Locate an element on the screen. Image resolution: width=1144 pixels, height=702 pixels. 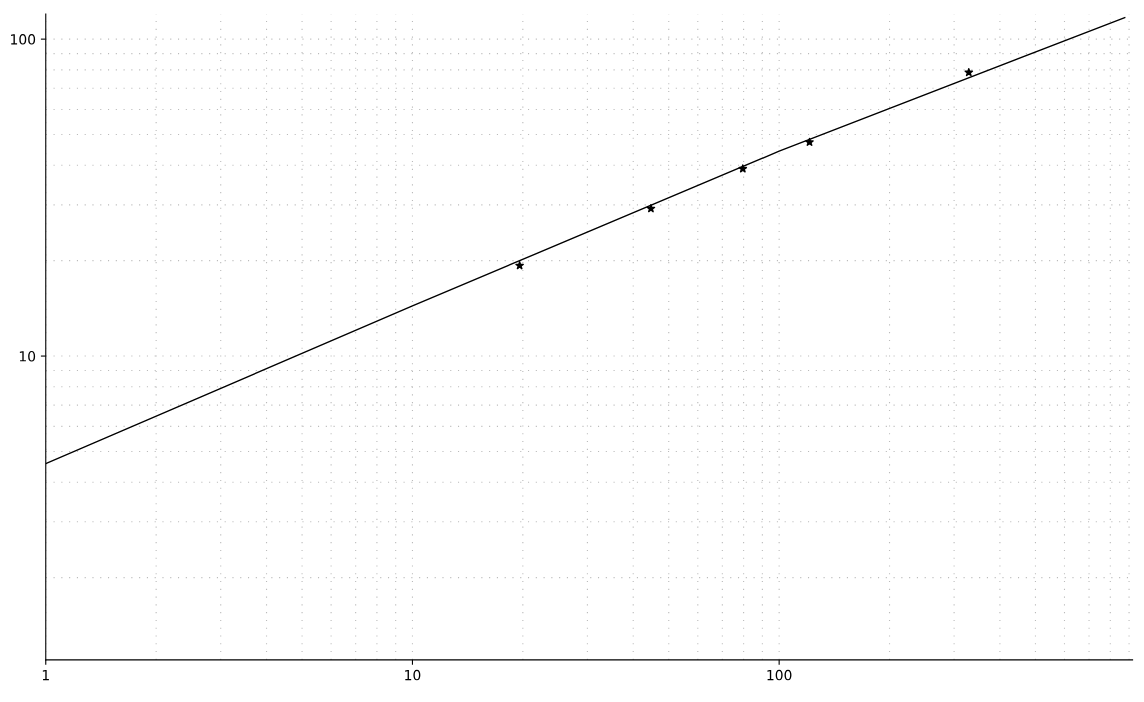
x-tick-label: 1 is located at coordinates (45, 675).